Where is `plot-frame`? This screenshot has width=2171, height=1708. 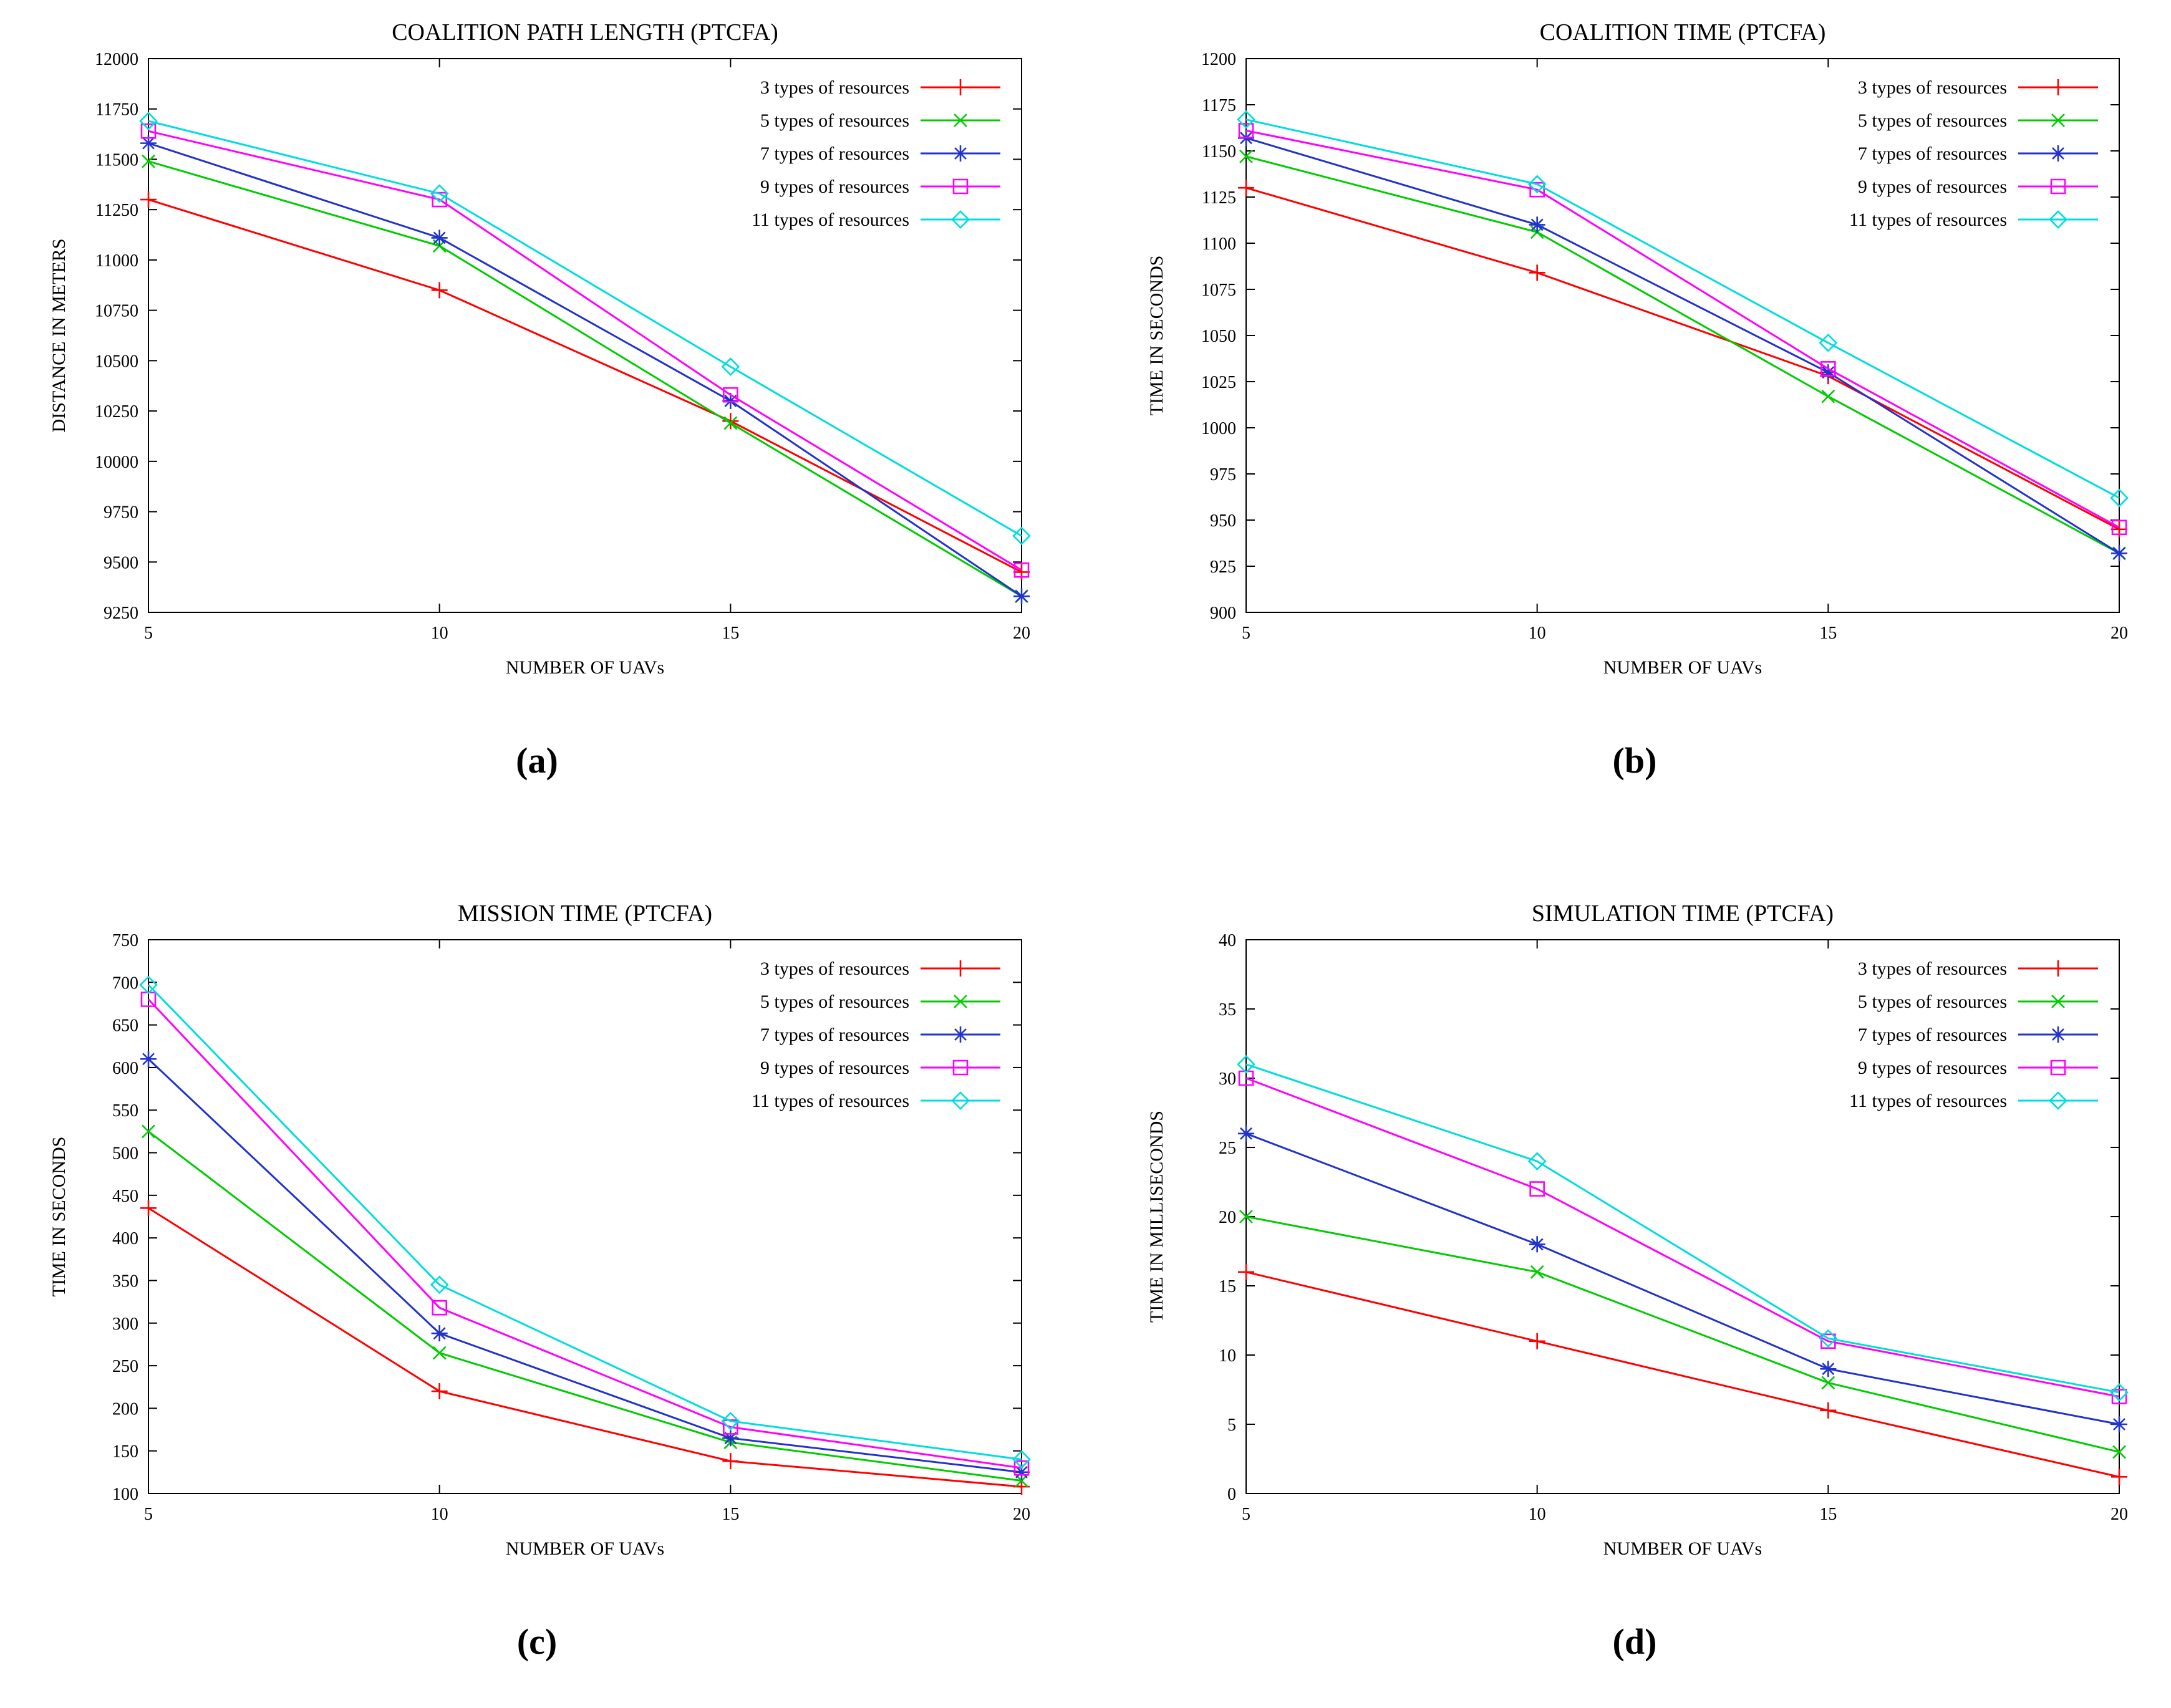 plot-frame is located at coordinates (1682, 1216).